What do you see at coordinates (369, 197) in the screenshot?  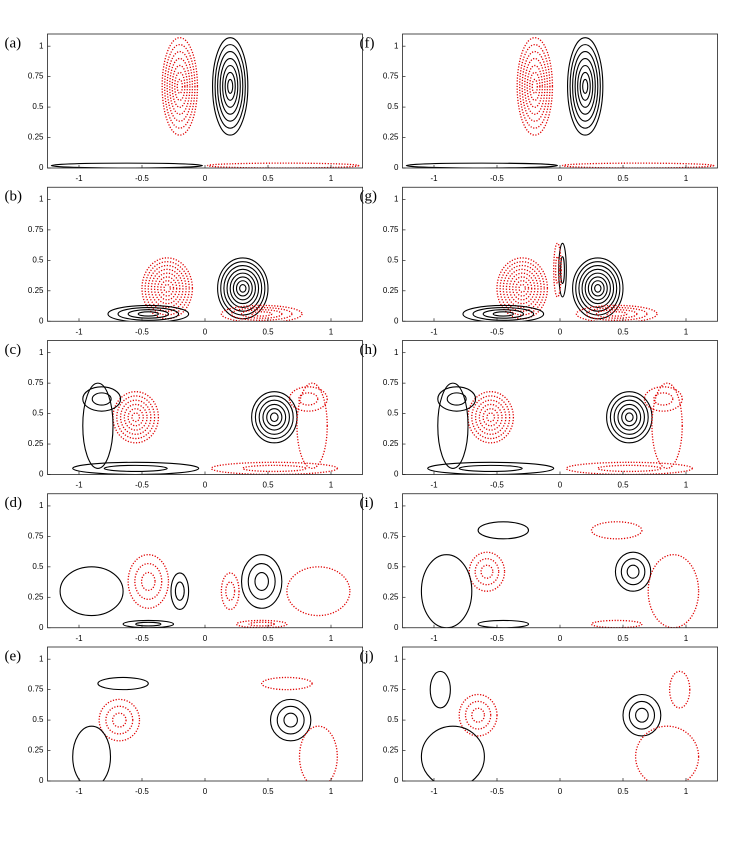 I see `panel-label: (g)` at bounding box center [369, 197].